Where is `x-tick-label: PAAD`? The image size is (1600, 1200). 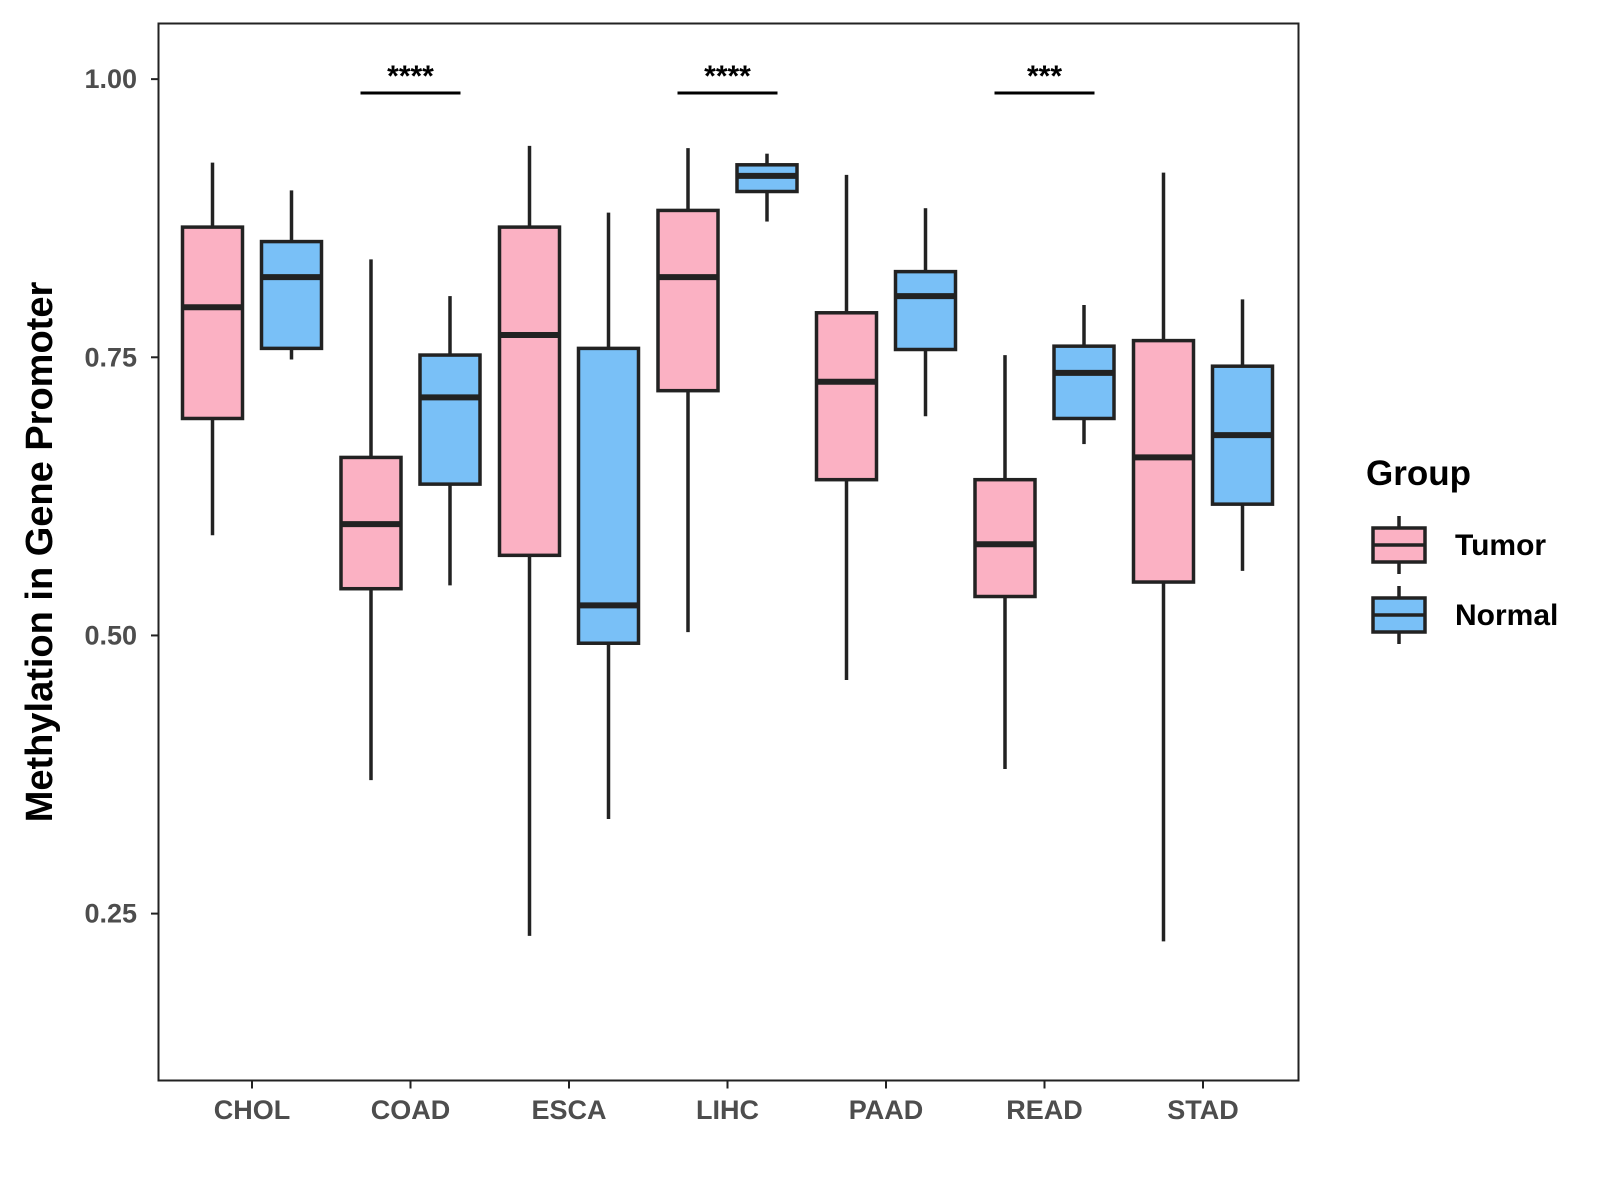 x-tick-label: PAAD is located at coordinates (886, 1110).